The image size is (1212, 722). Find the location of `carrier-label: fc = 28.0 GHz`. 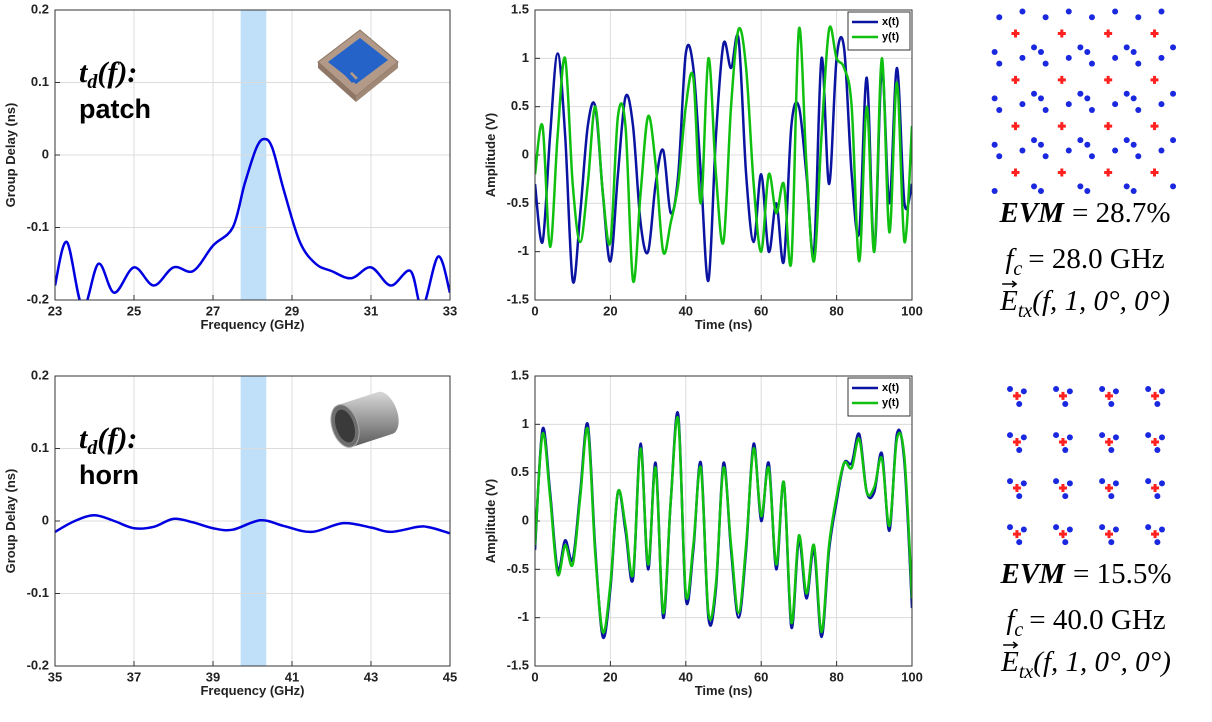

carrier-label: fc = 28.0 GHz is located at coordinates (1084, 261).